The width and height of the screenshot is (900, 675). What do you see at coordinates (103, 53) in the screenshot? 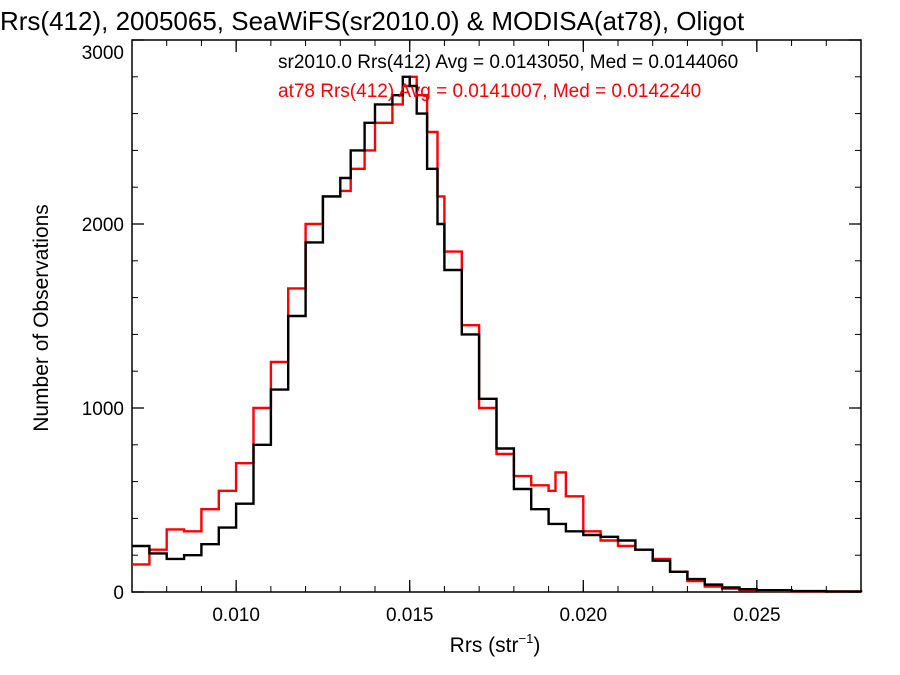
I see `y-tick-label: 3000` at bounding box center [103, 53].